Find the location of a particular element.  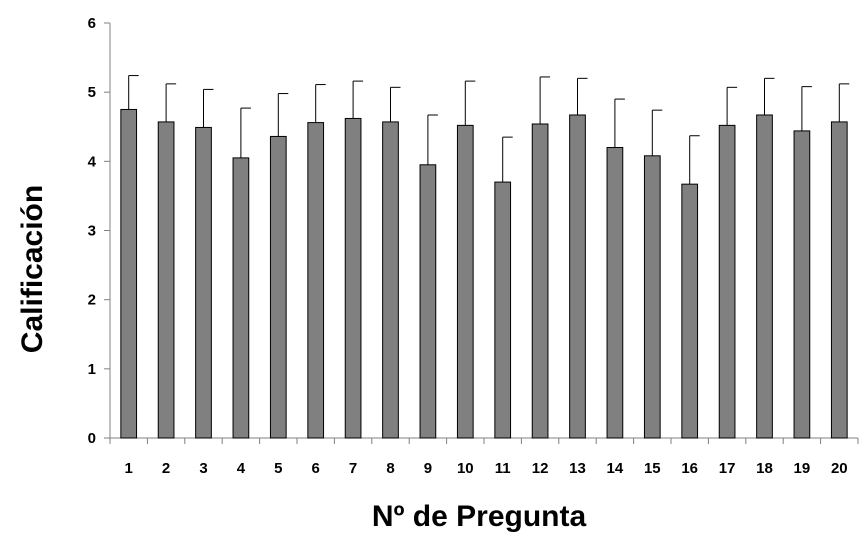

y-tick-label: 3 is located at coordinates (92, 231).